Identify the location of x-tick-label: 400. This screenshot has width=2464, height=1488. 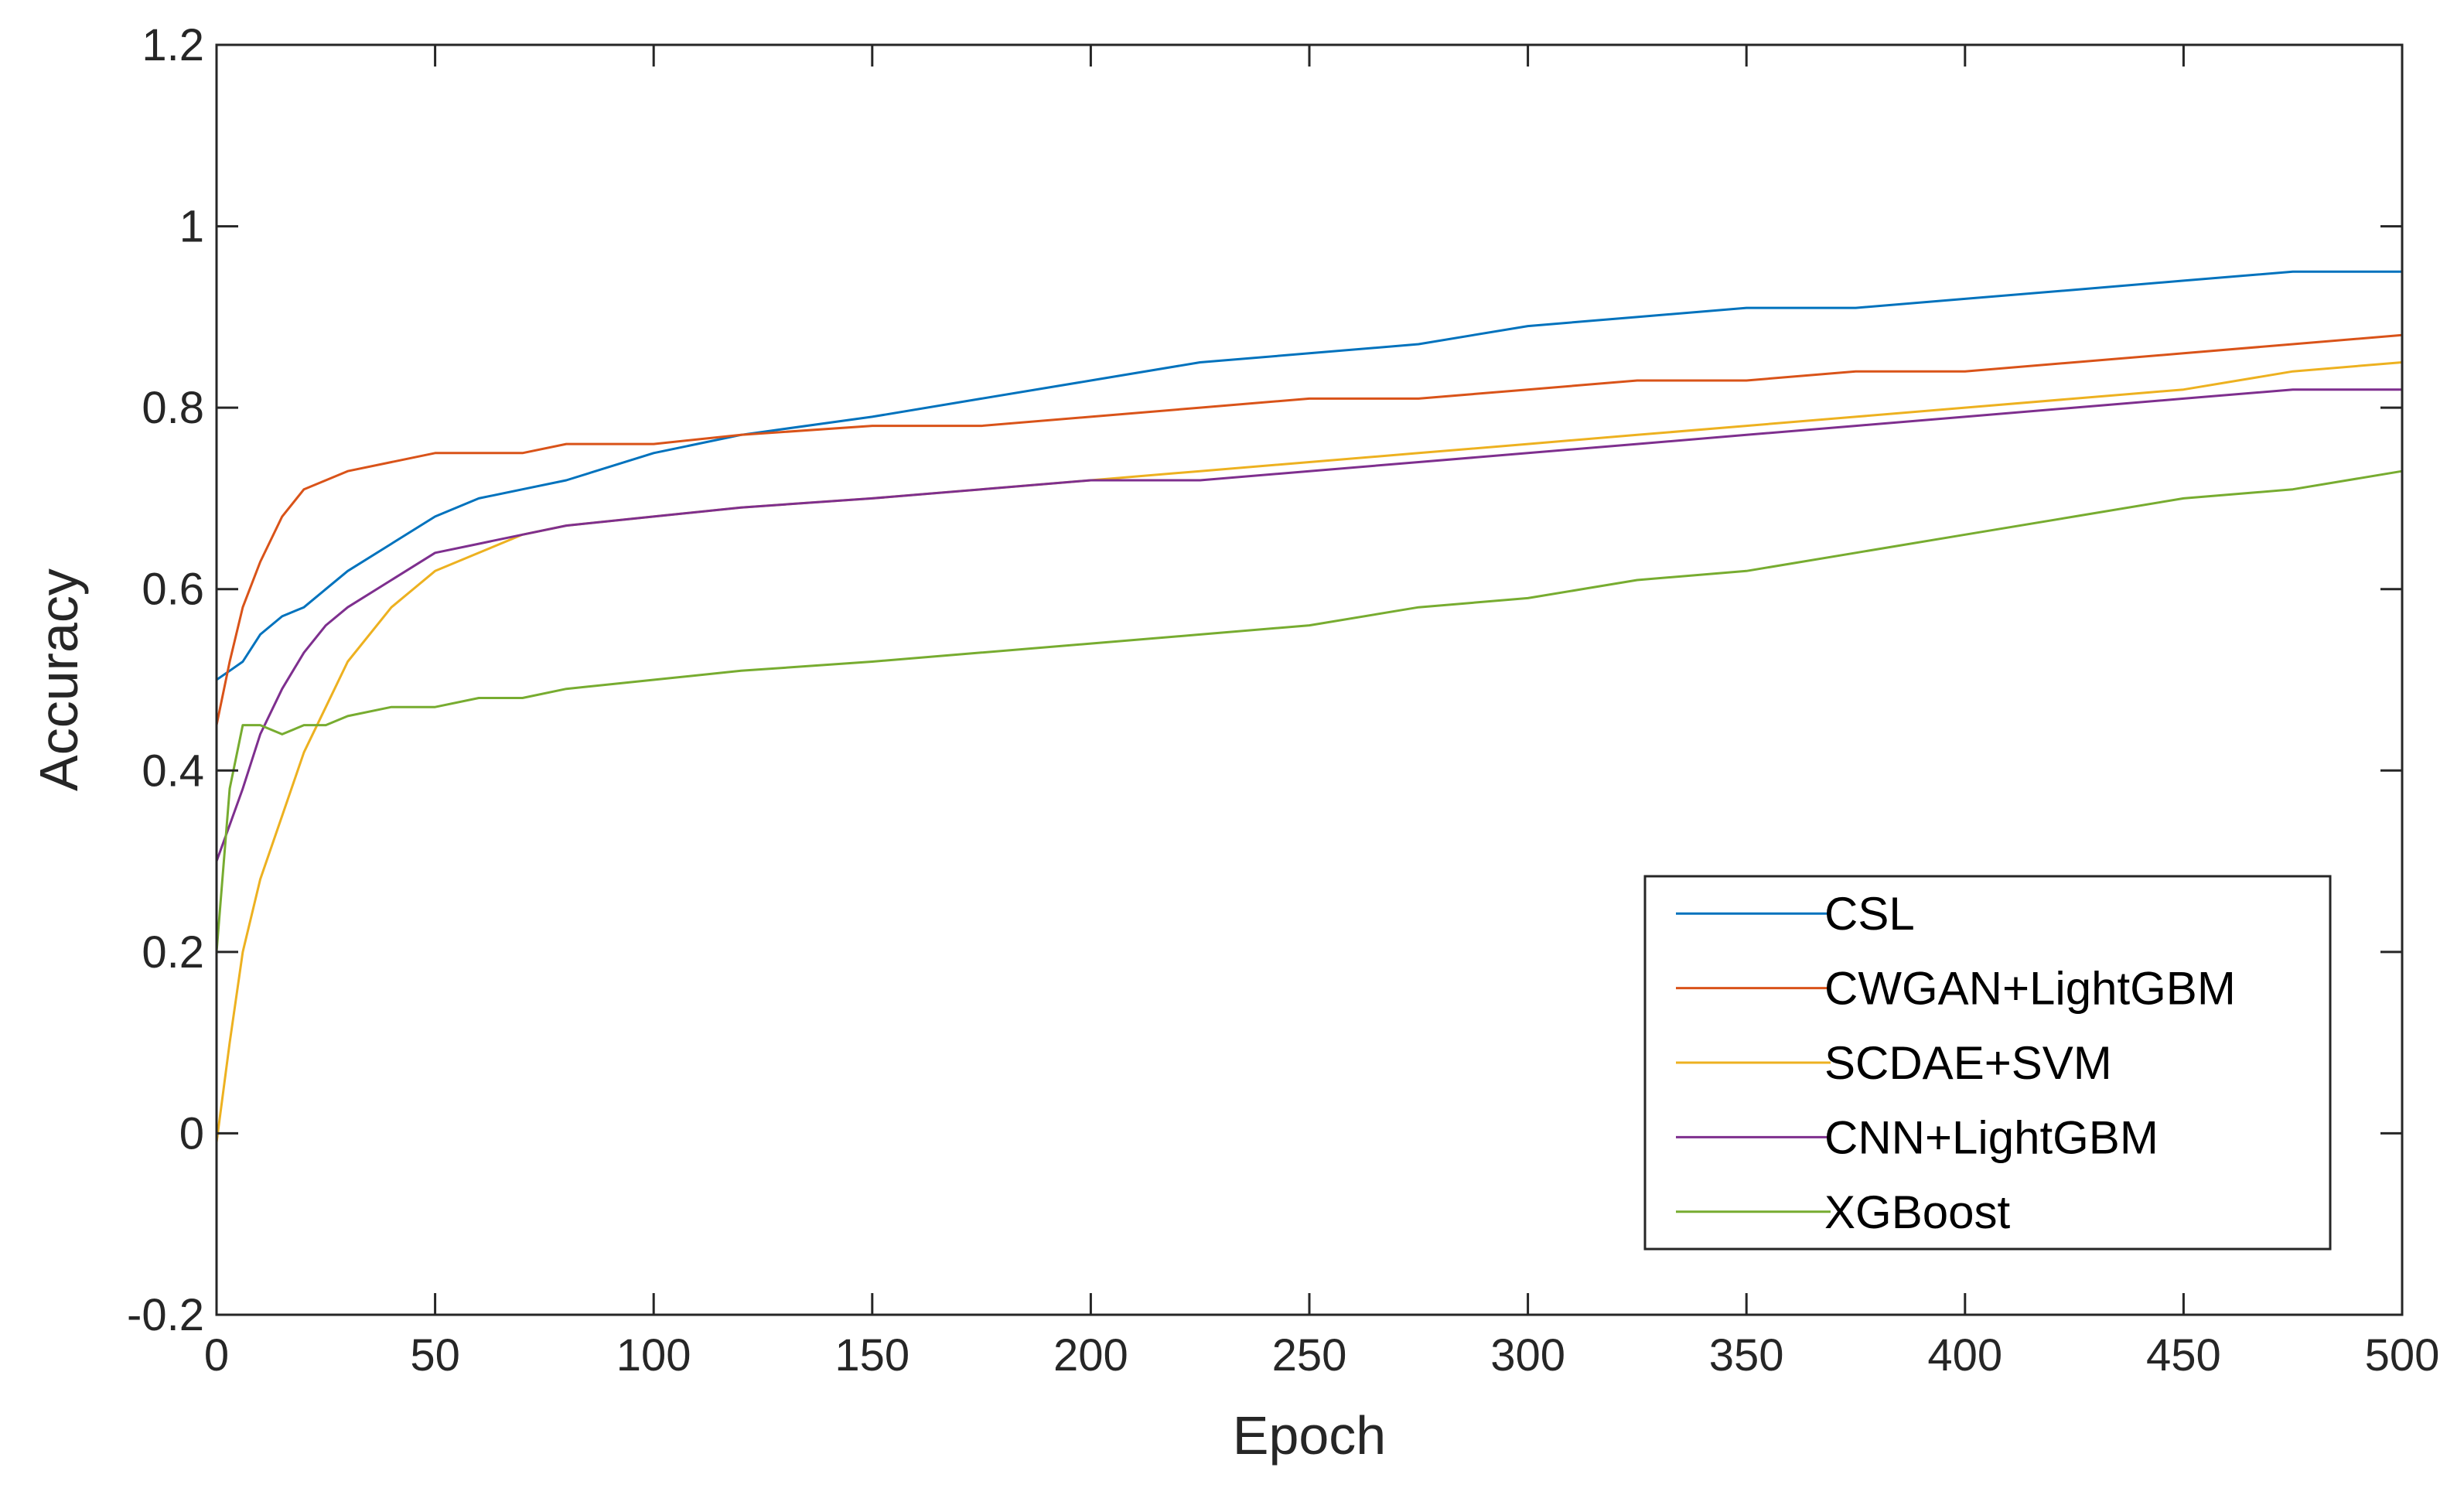
(1964, 1355).